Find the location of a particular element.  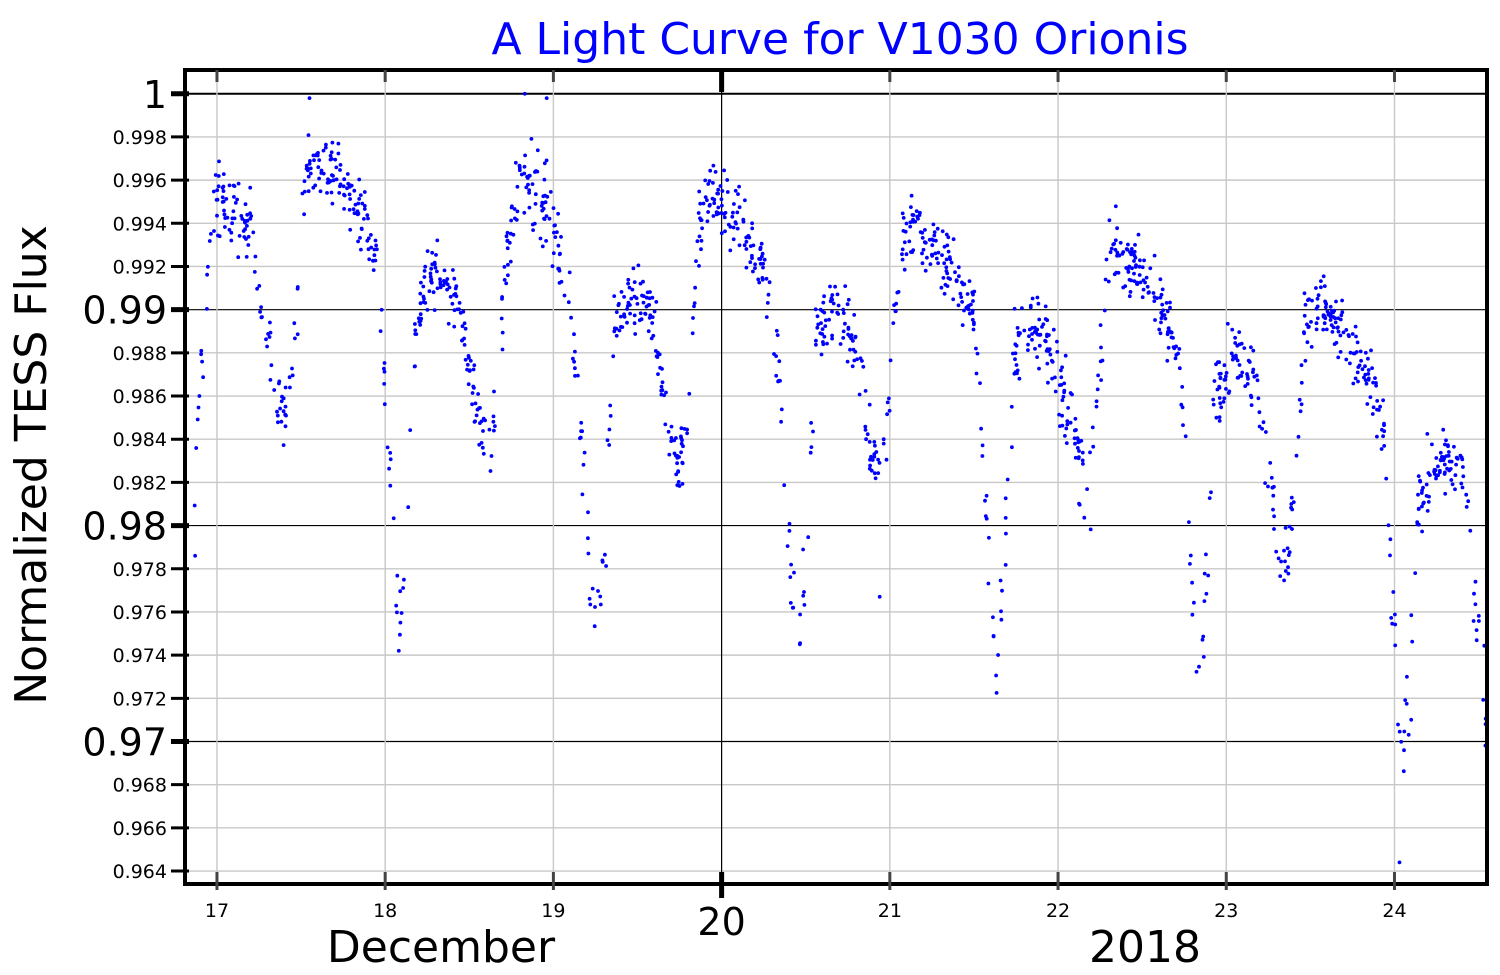

chart-title: A Light Curve for V1030 Orionis is located at coordinates (839, 39).